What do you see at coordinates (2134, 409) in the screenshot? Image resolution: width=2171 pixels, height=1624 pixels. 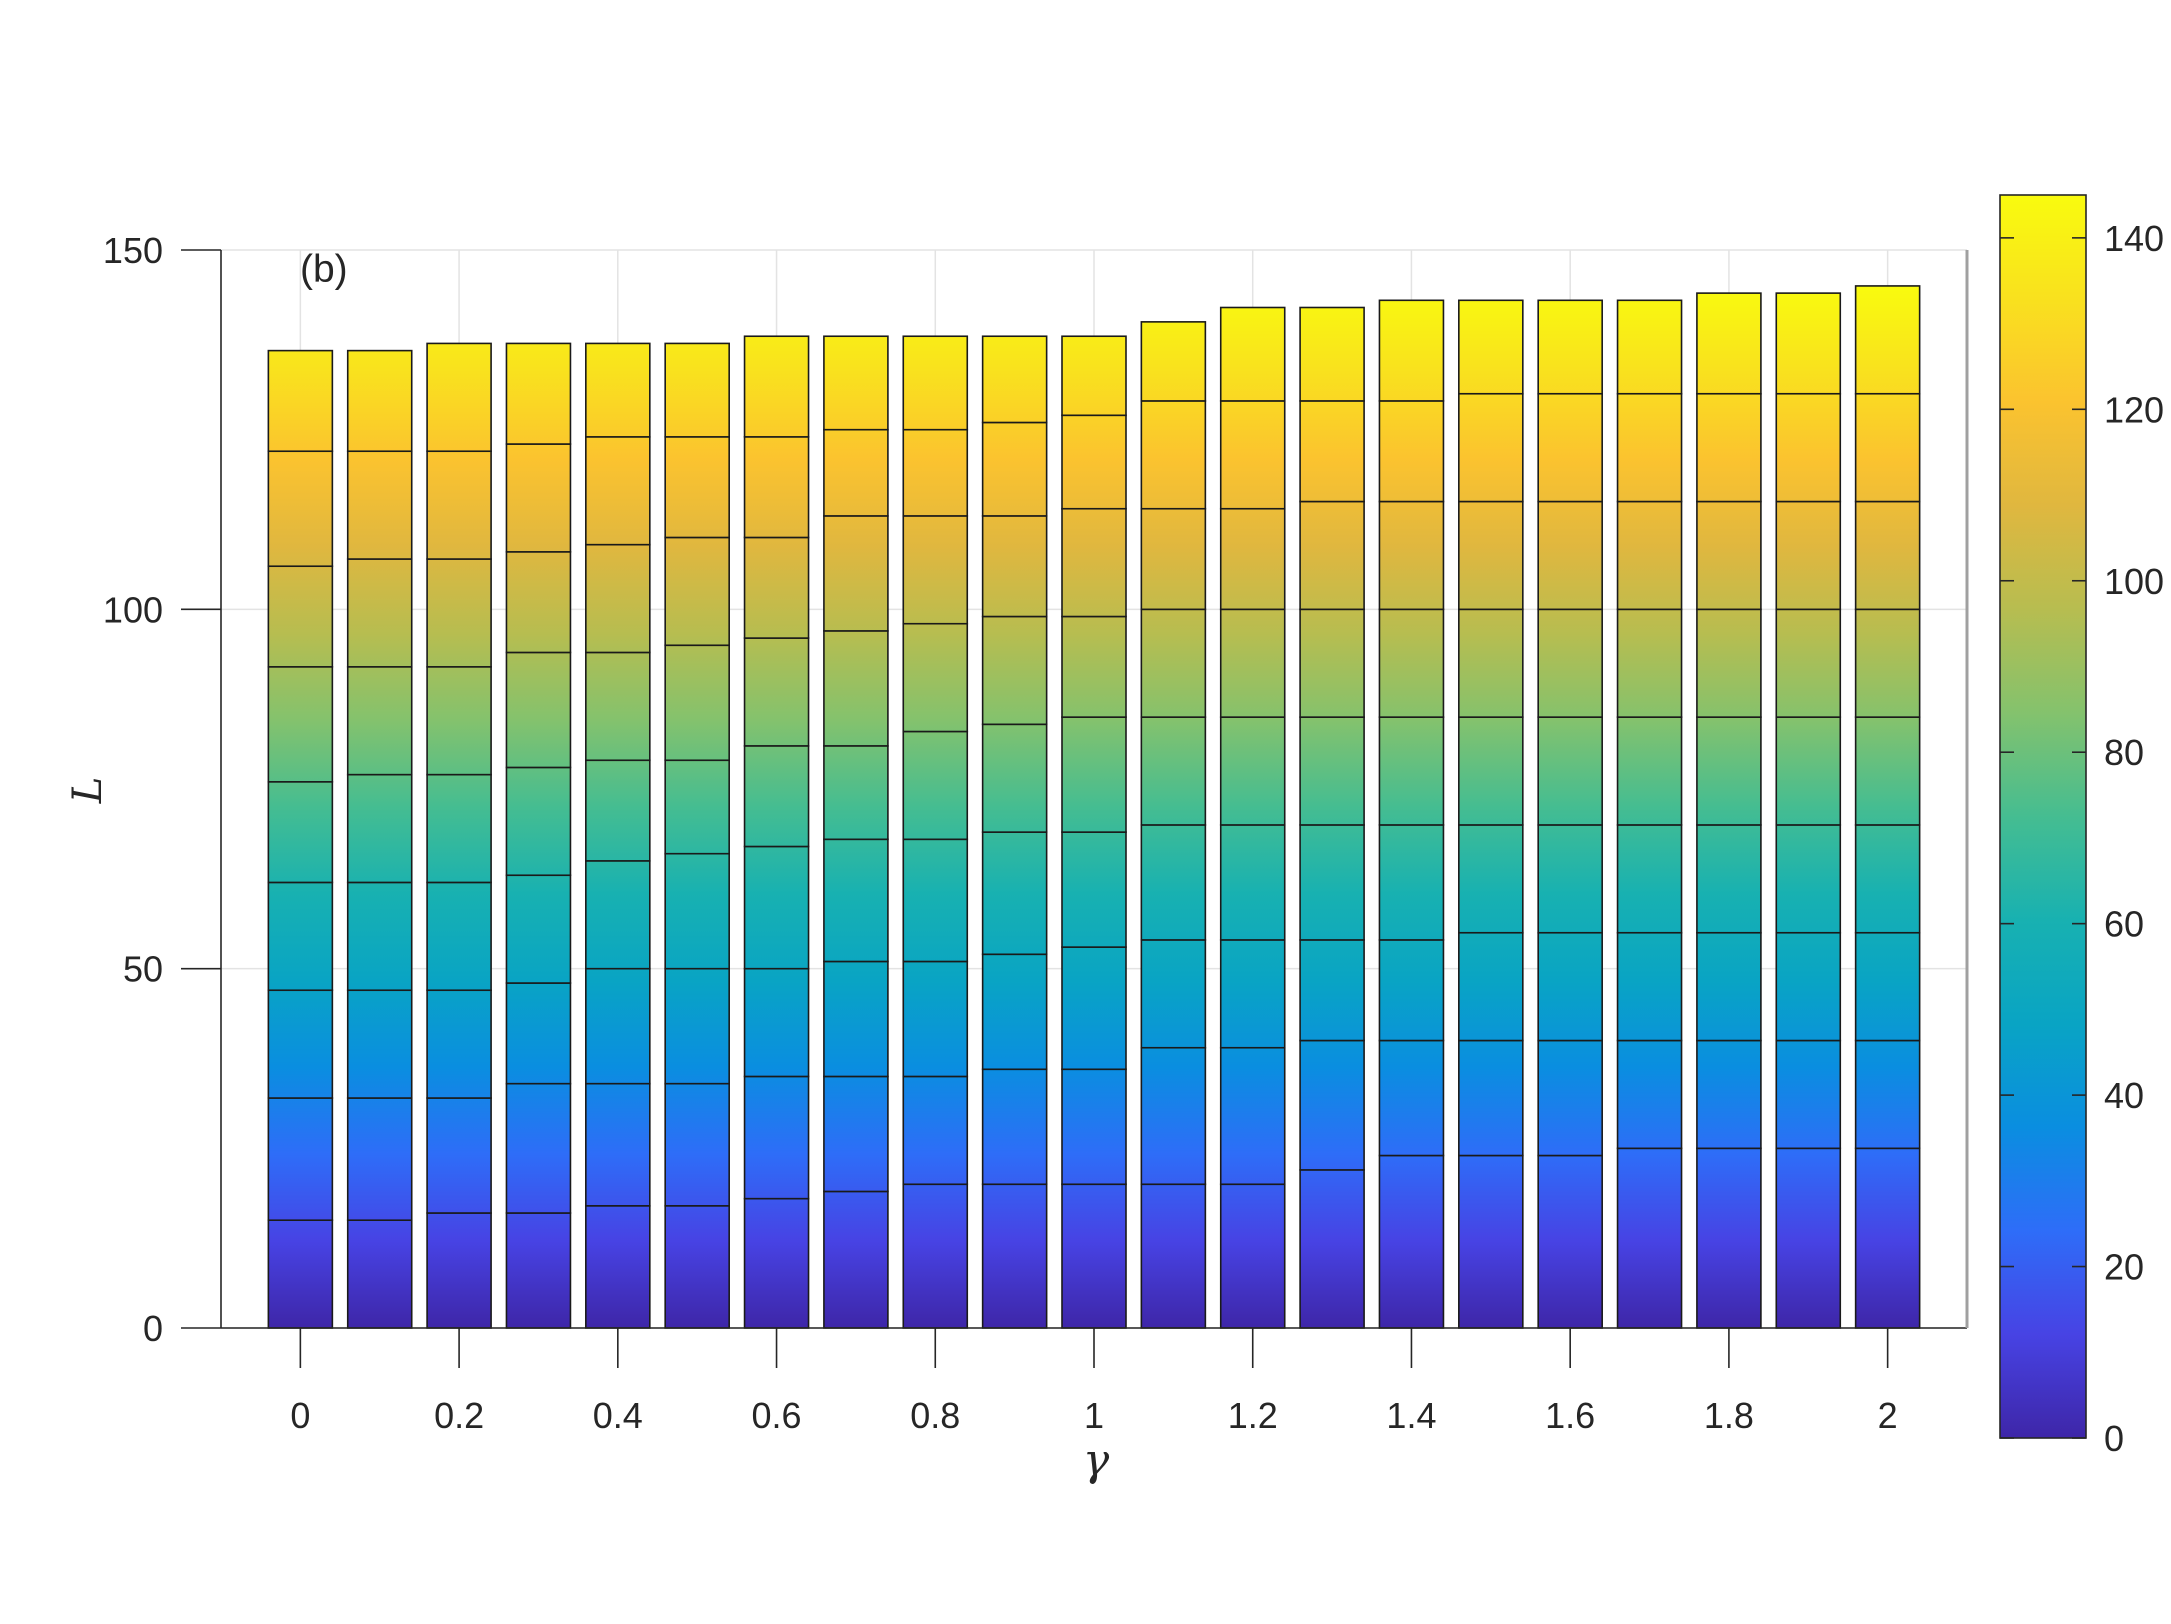 I see `colorbar-tick-label: 120` at bounding box center [2134, 409].